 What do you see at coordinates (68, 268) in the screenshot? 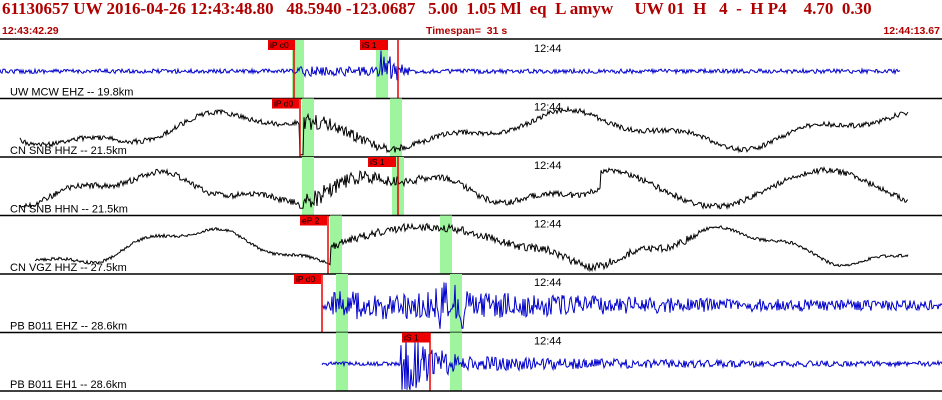
I see `station-label: CN VGZ HHZ -- 27.5km` at bounding box center [68, 268].